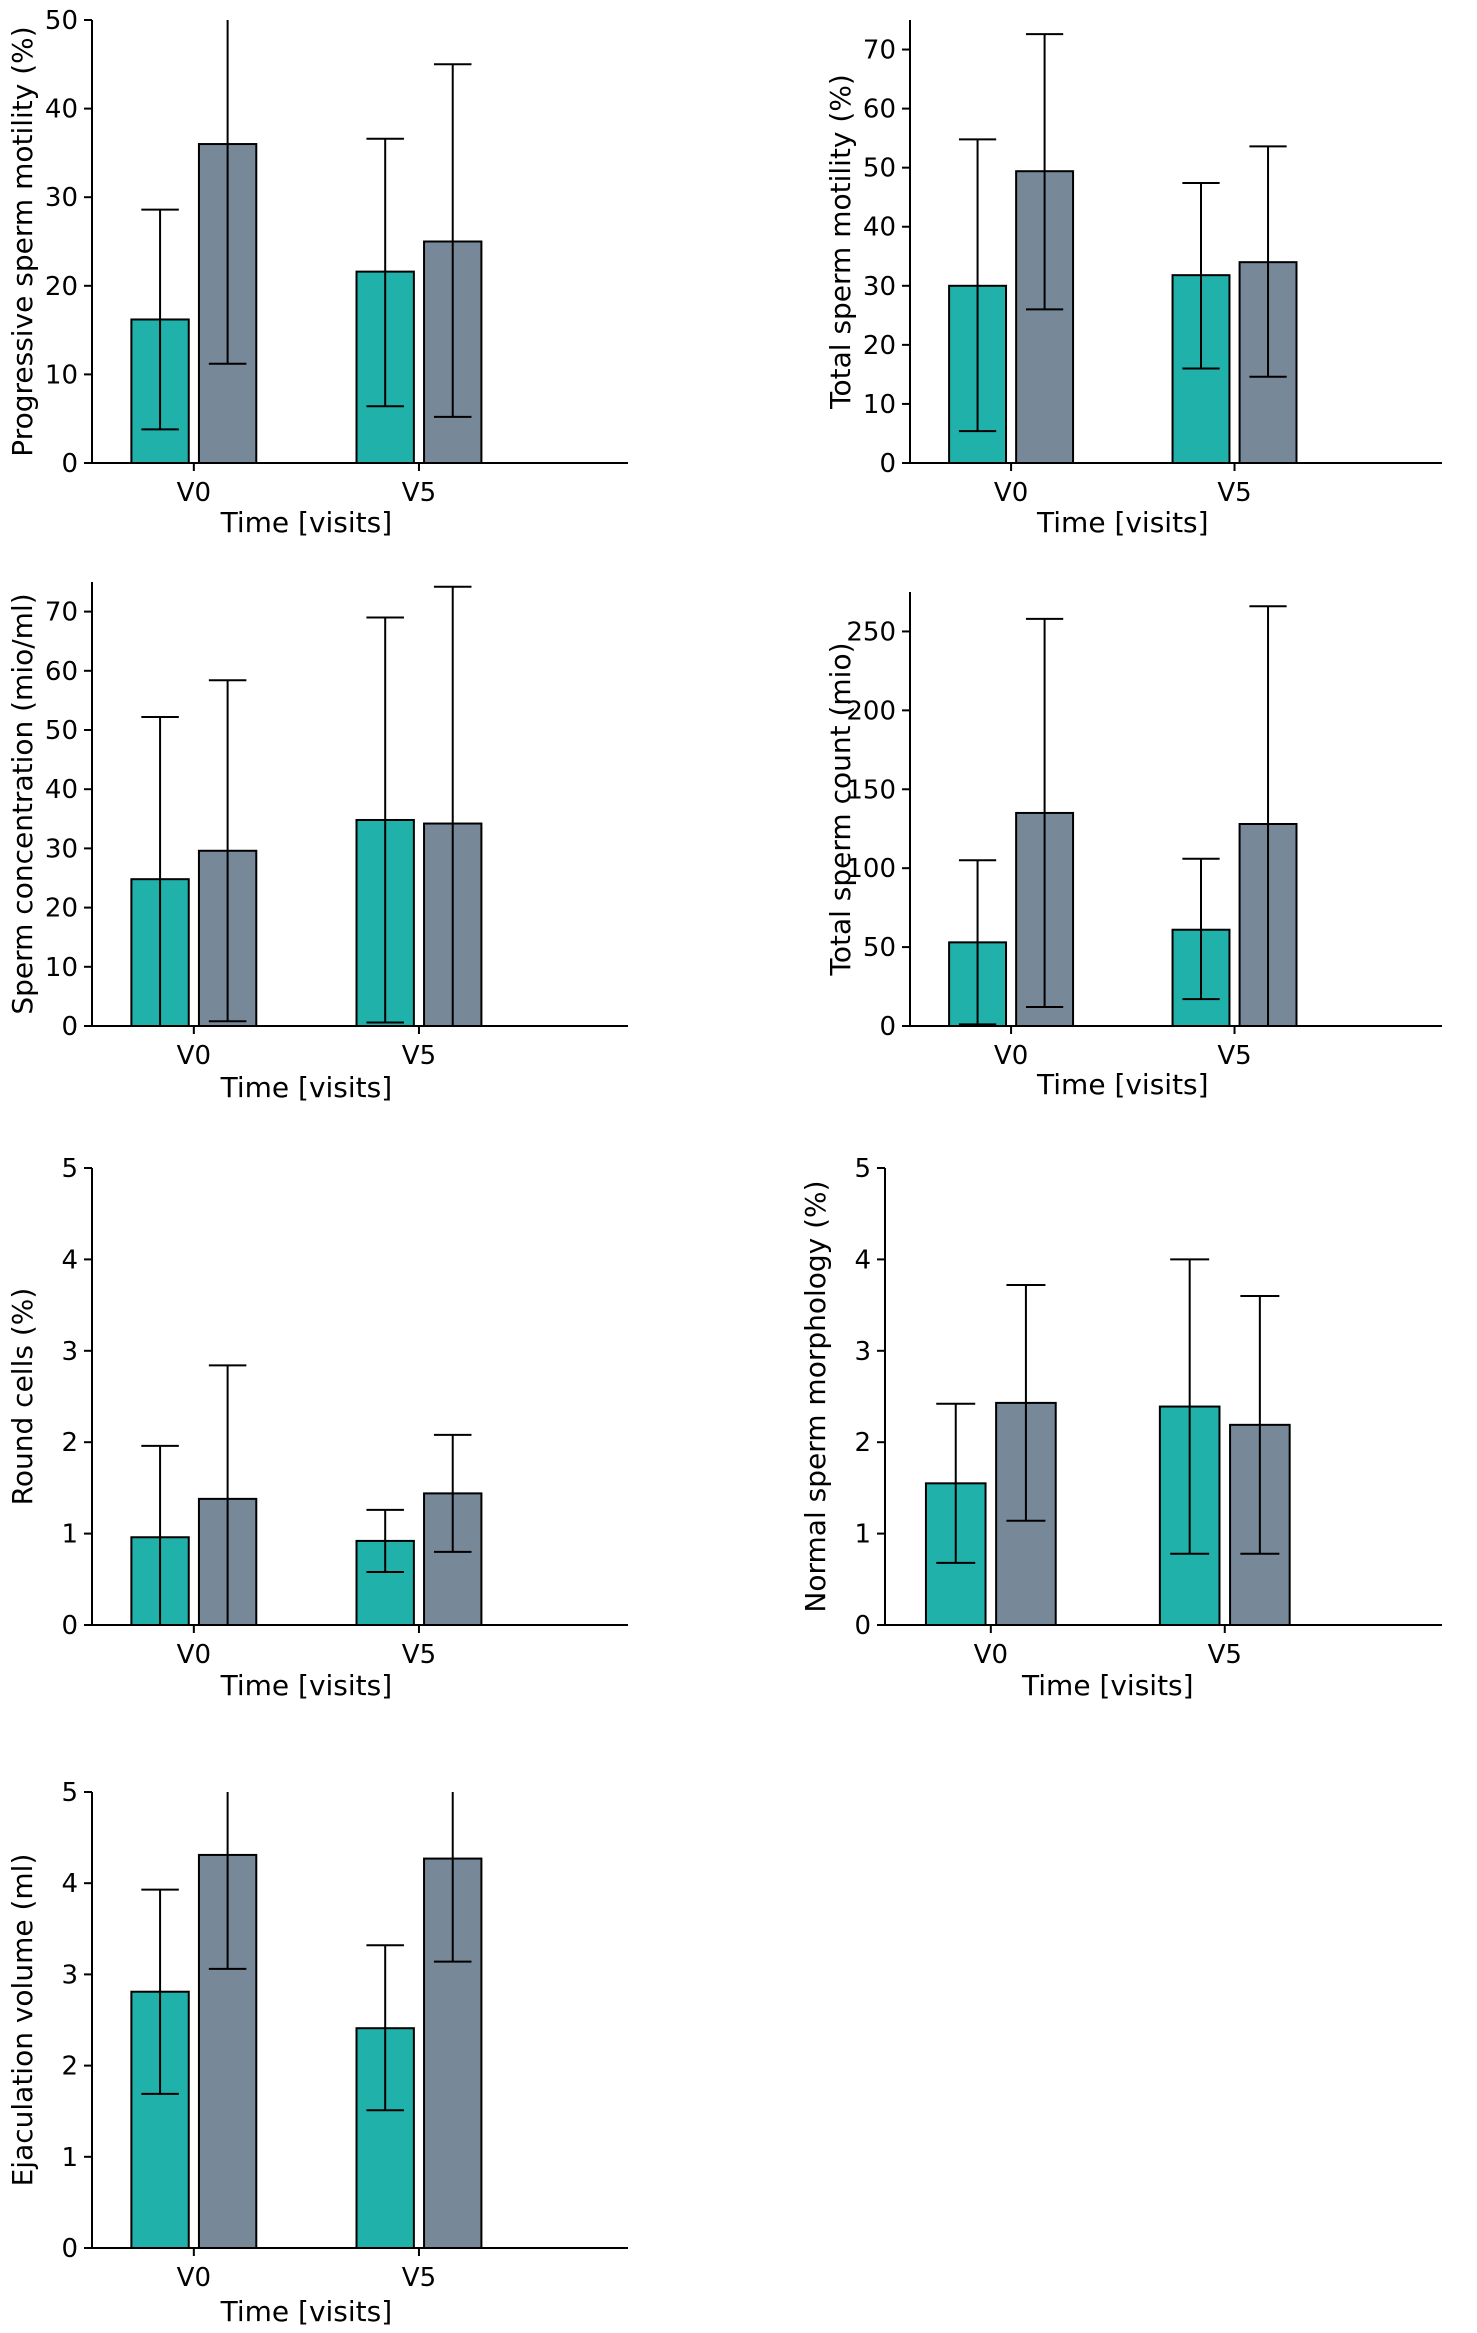 Image resolution: width=1477 pixels, height=2333 pixels. I want to click on y-axis-label: Total sperm count (mio), so click(840, 809).